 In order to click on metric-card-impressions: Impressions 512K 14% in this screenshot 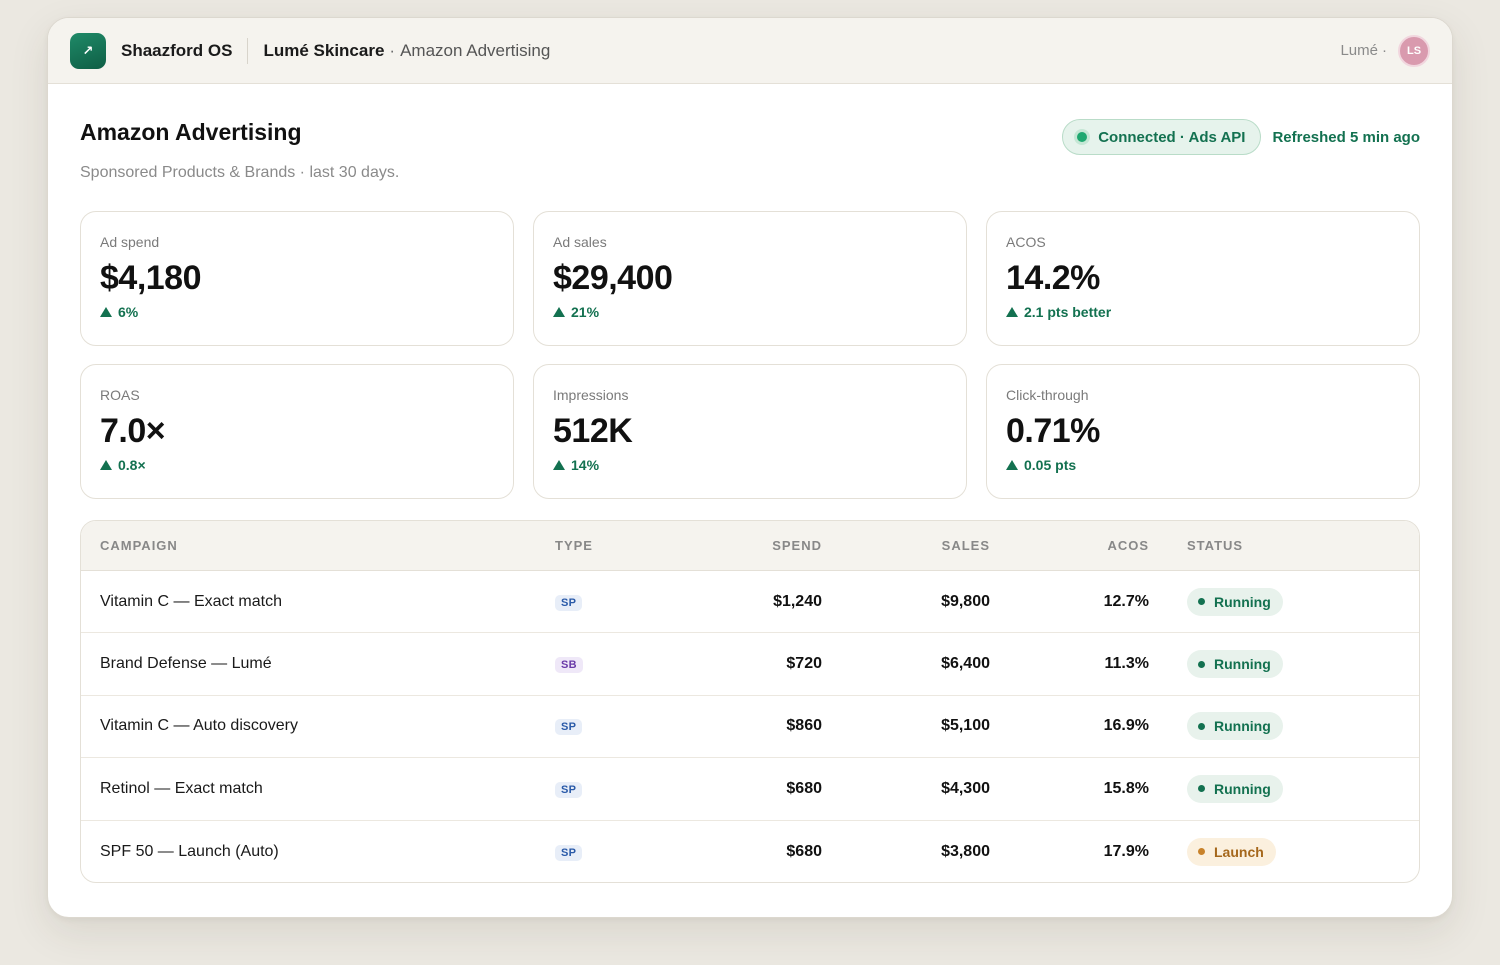, I will do `click(750, 431)`.